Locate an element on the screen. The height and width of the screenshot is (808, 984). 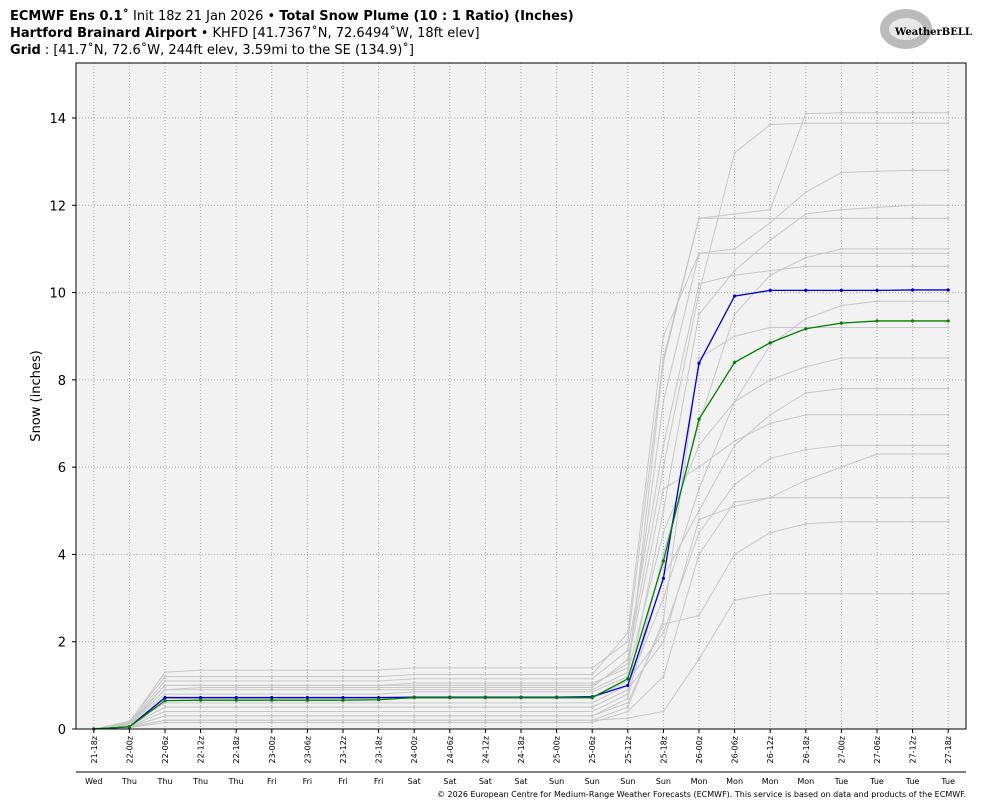
weekday-label: Sat is located at coordinates (449, 781).